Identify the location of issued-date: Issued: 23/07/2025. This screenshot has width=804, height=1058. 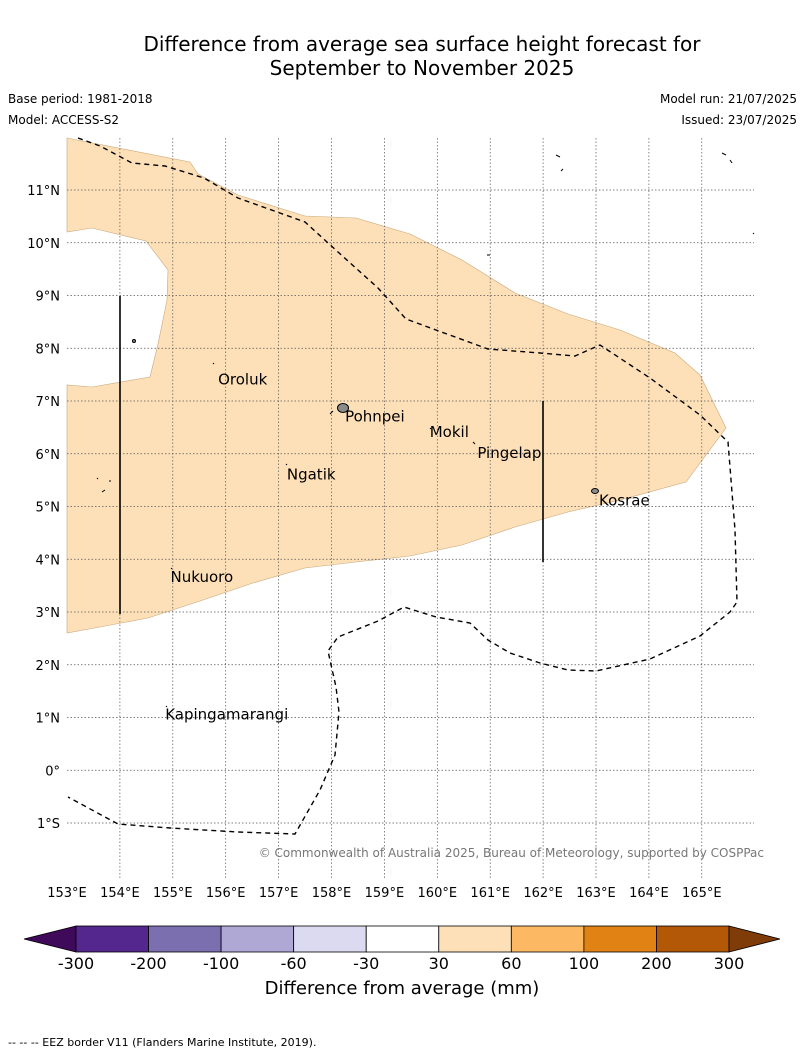
(739, 120).